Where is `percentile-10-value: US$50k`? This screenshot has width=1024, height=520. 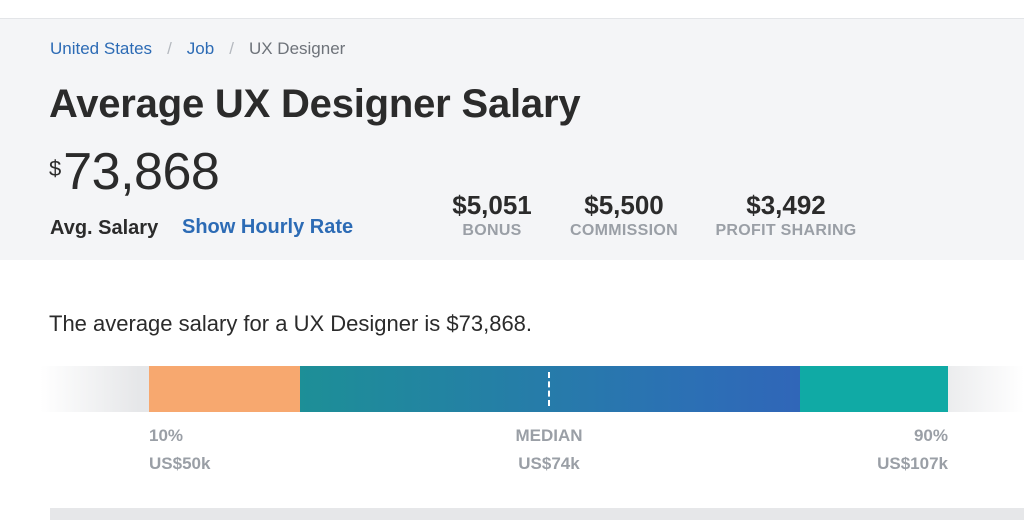
percentile-10-value: US$50k is located at coordinates (180, 463).